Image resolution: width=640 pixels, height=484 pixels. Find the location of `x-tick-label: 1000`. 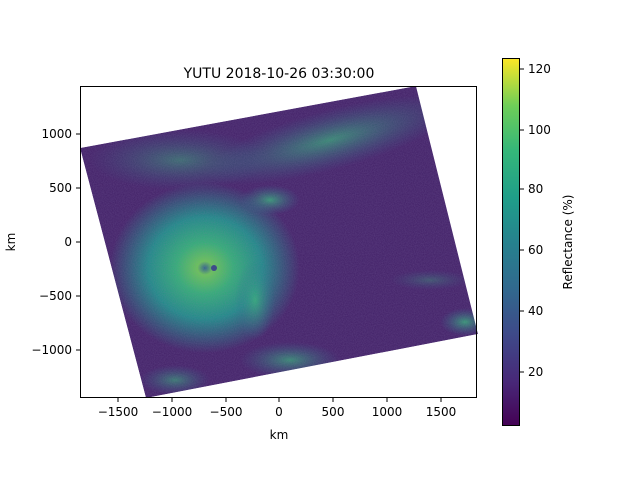

x-tick-label: 1000 is located at coordinates (387, 412).